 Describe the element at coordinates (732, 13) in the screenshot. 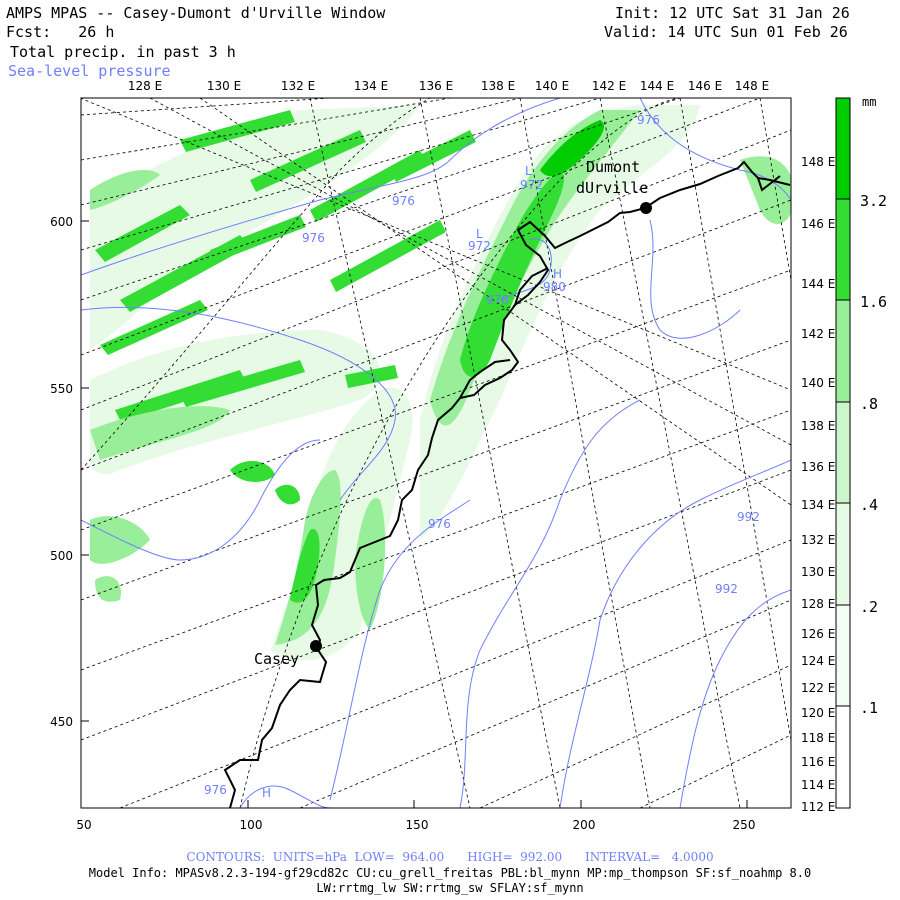

I see `init-time: Init: 12 UTC Sat 31 Jan 26` at that location.